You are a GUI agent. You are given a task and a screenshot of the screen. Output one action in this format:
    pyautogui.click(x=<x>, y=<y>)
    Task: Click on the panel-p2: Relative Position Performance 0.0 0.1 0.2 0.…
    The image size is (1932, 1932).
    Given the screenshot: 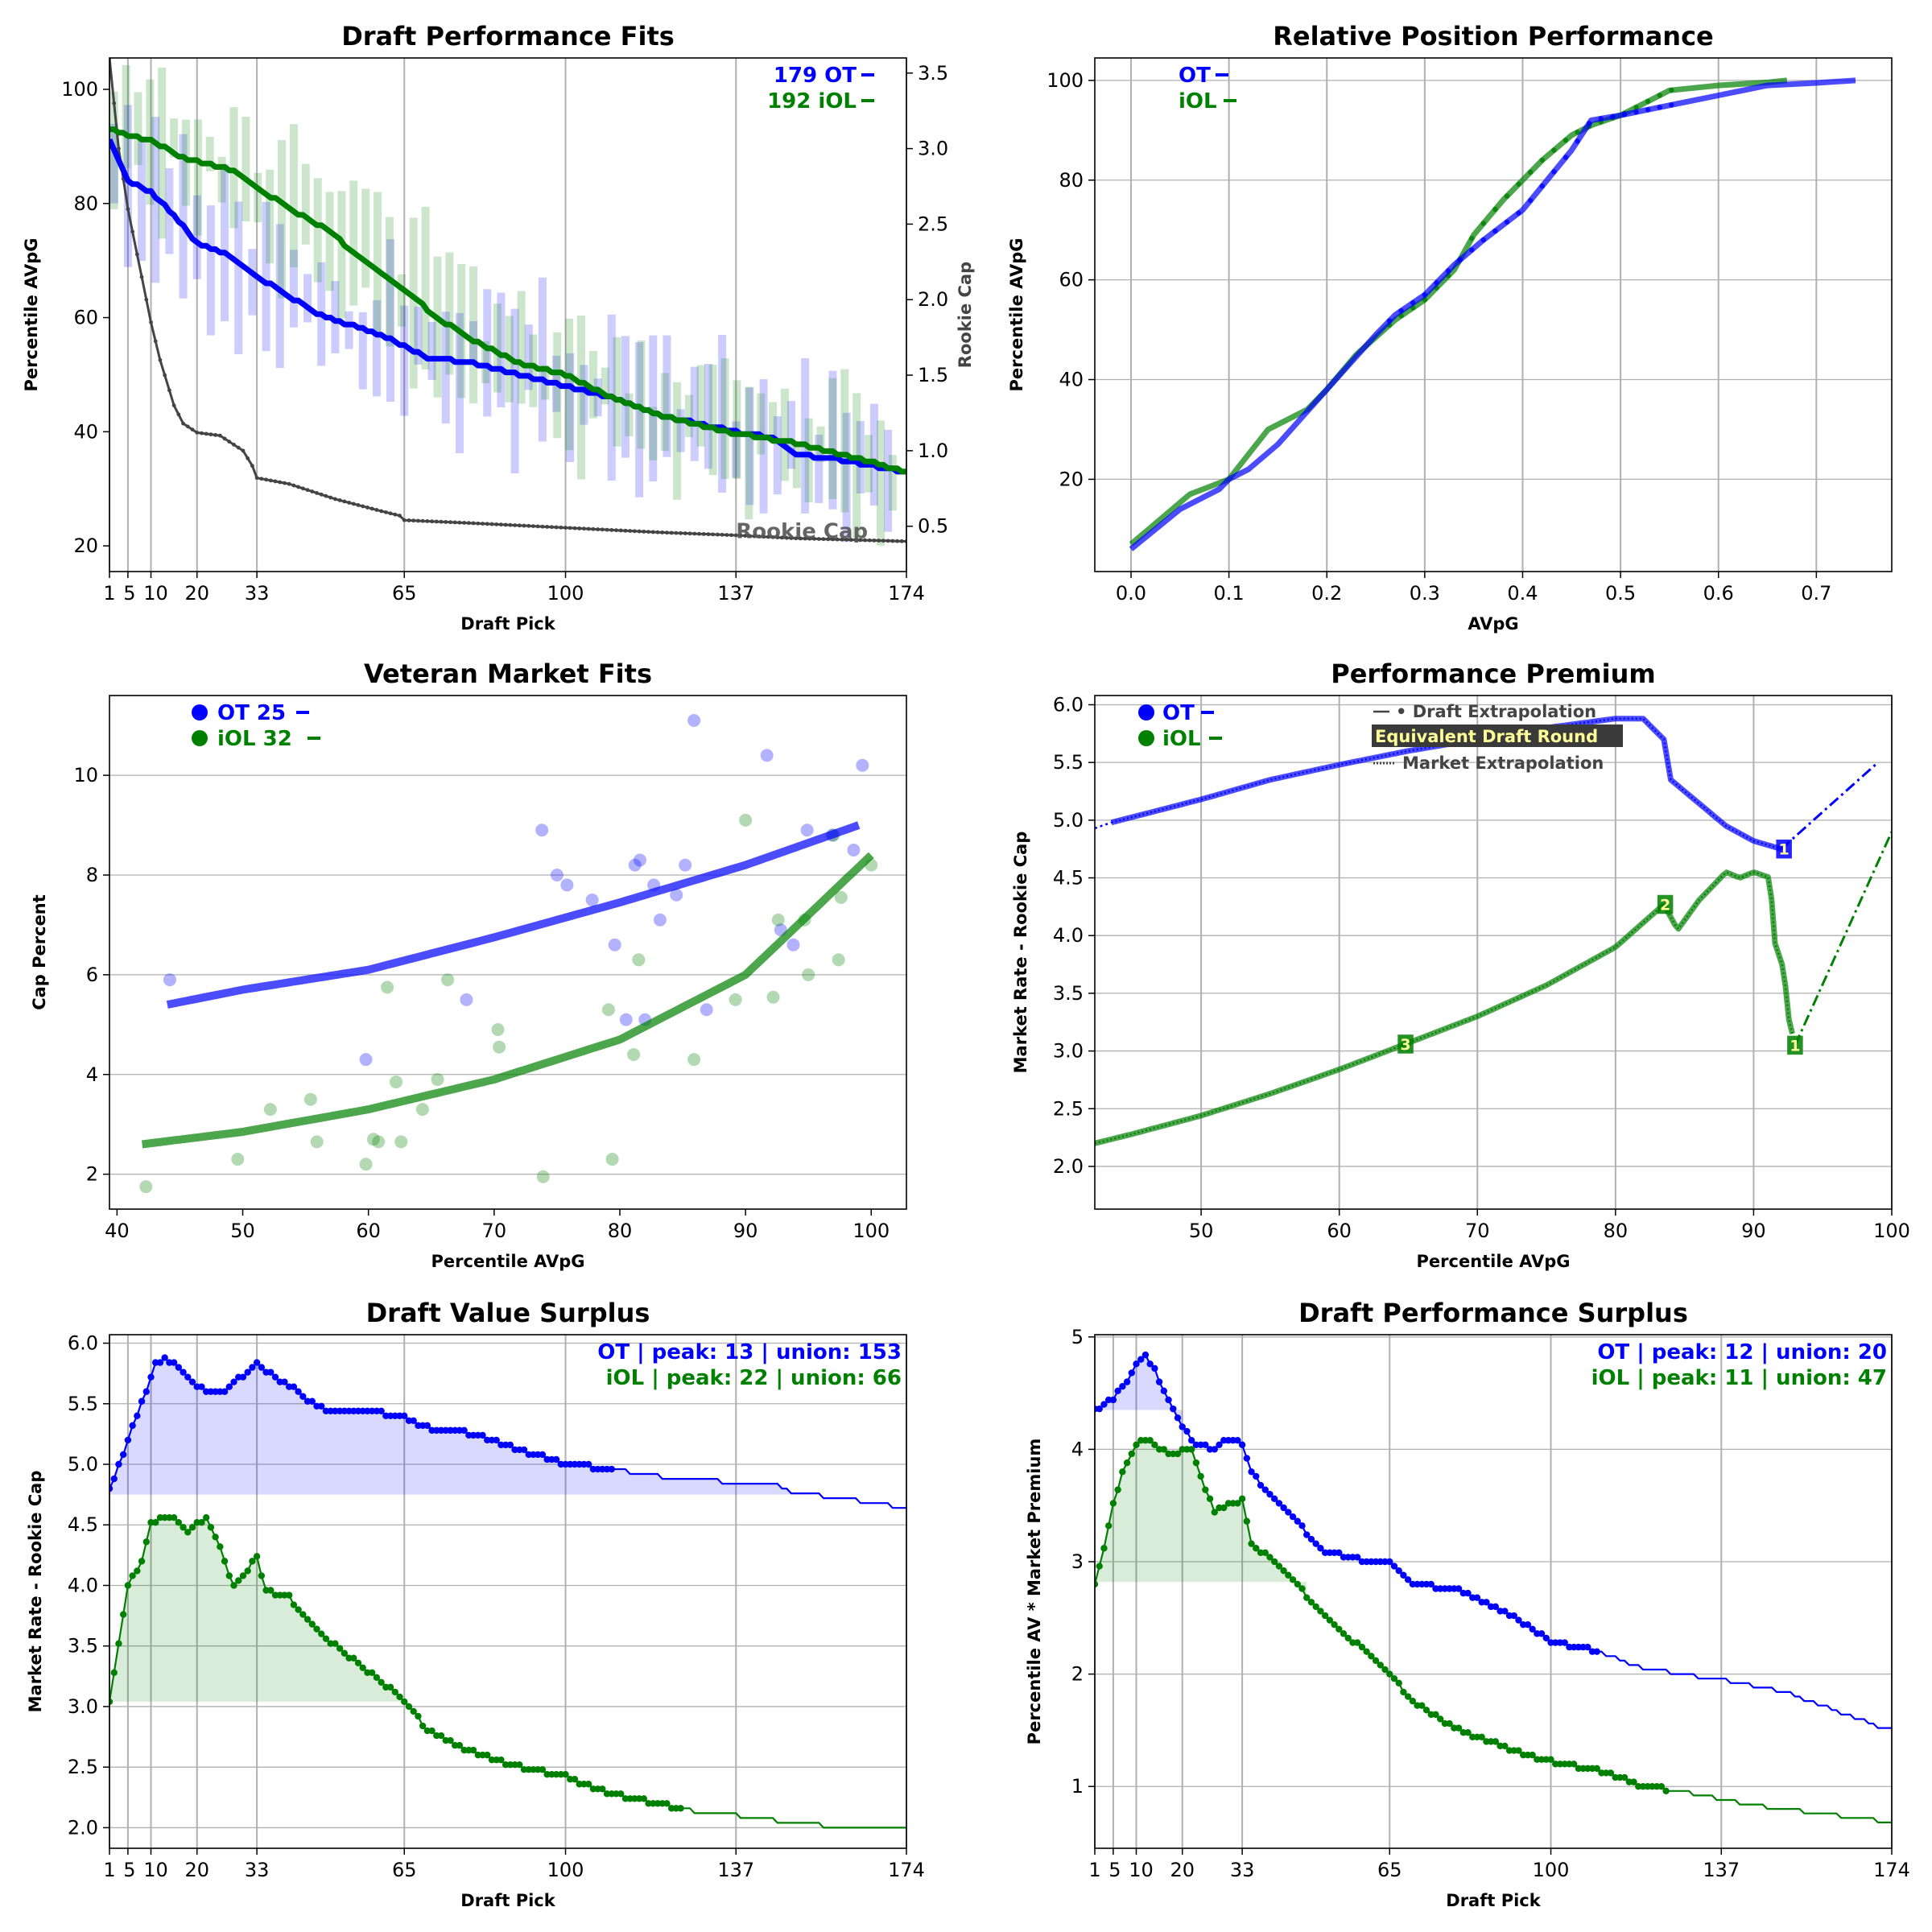 What is the action you would take?
    pyautogui.click(x=1450, y=327)
    